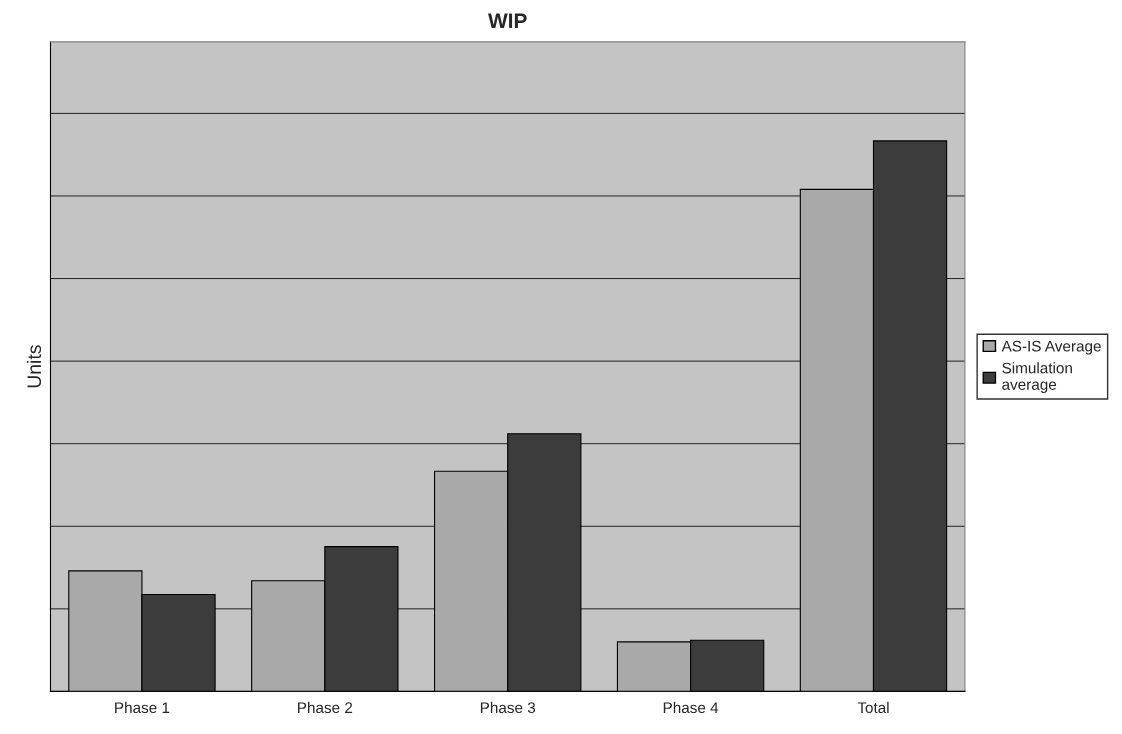 The height and width of the screenshot is (734, 1122). Describe the element at coordinates (873, 707) in the screenshot. I see `x-tick-label: Total` at that location.